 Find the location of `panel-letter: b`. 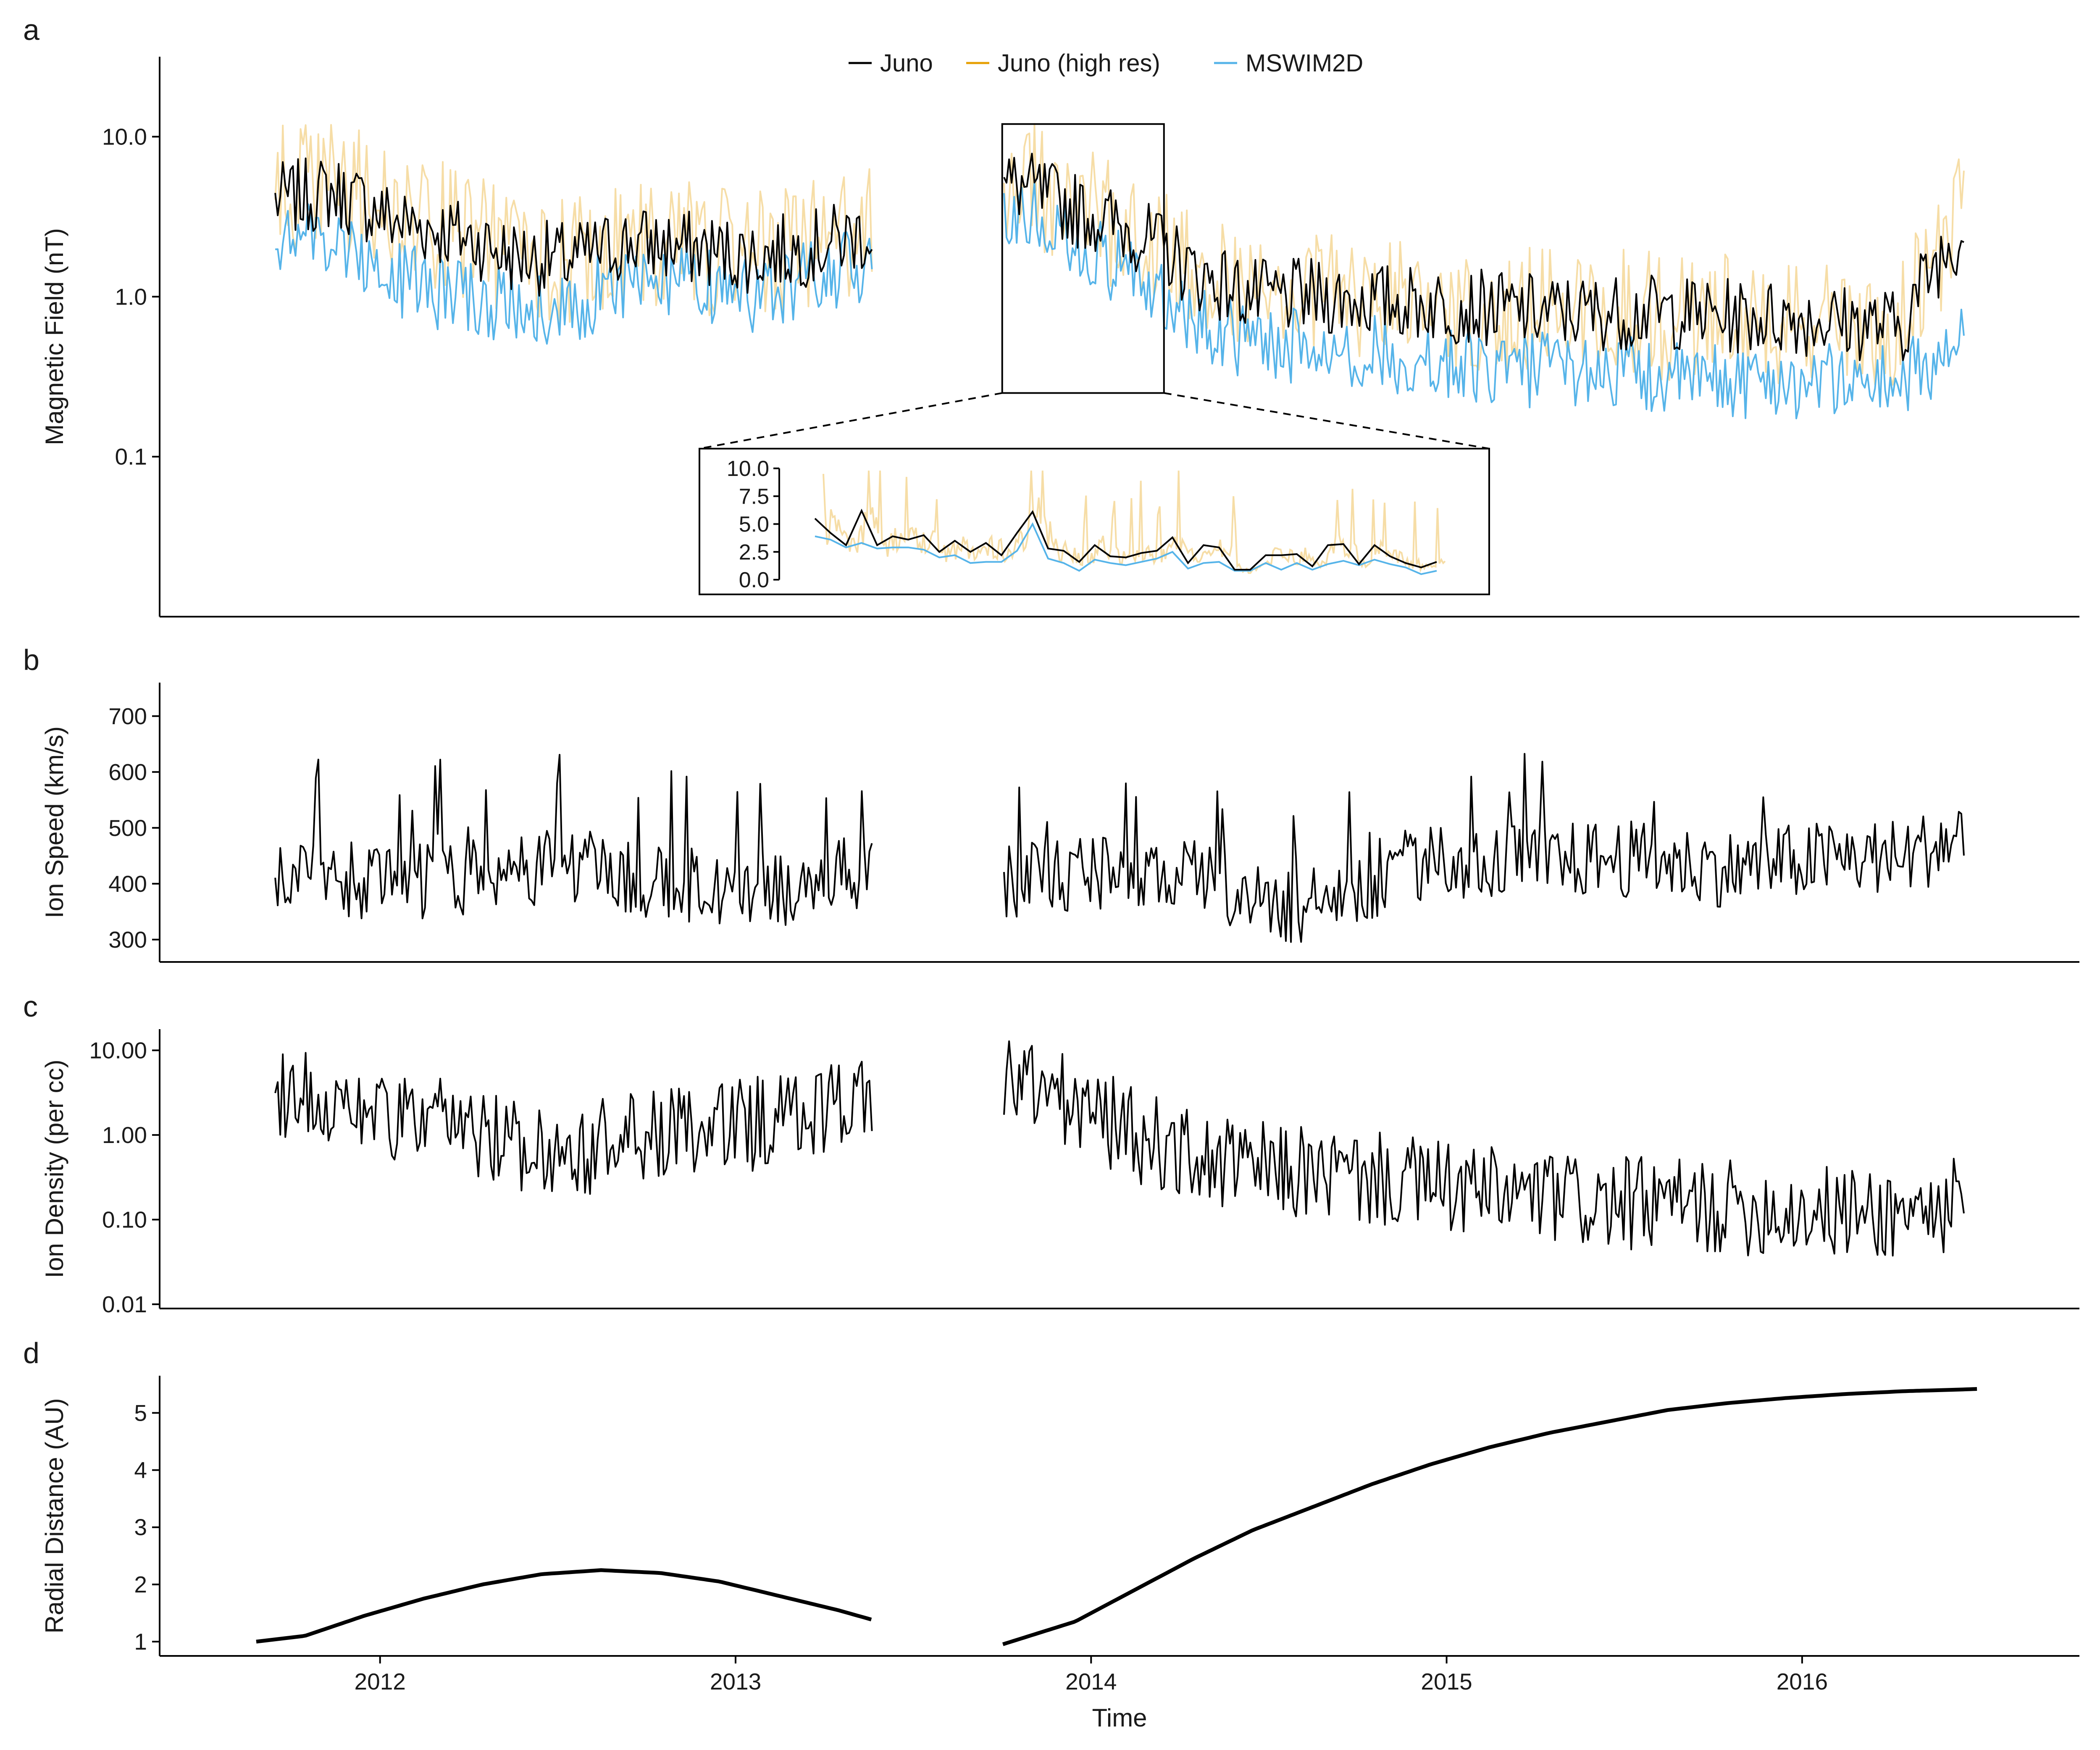

panel-letter: b is located at coordinates (31, 660).